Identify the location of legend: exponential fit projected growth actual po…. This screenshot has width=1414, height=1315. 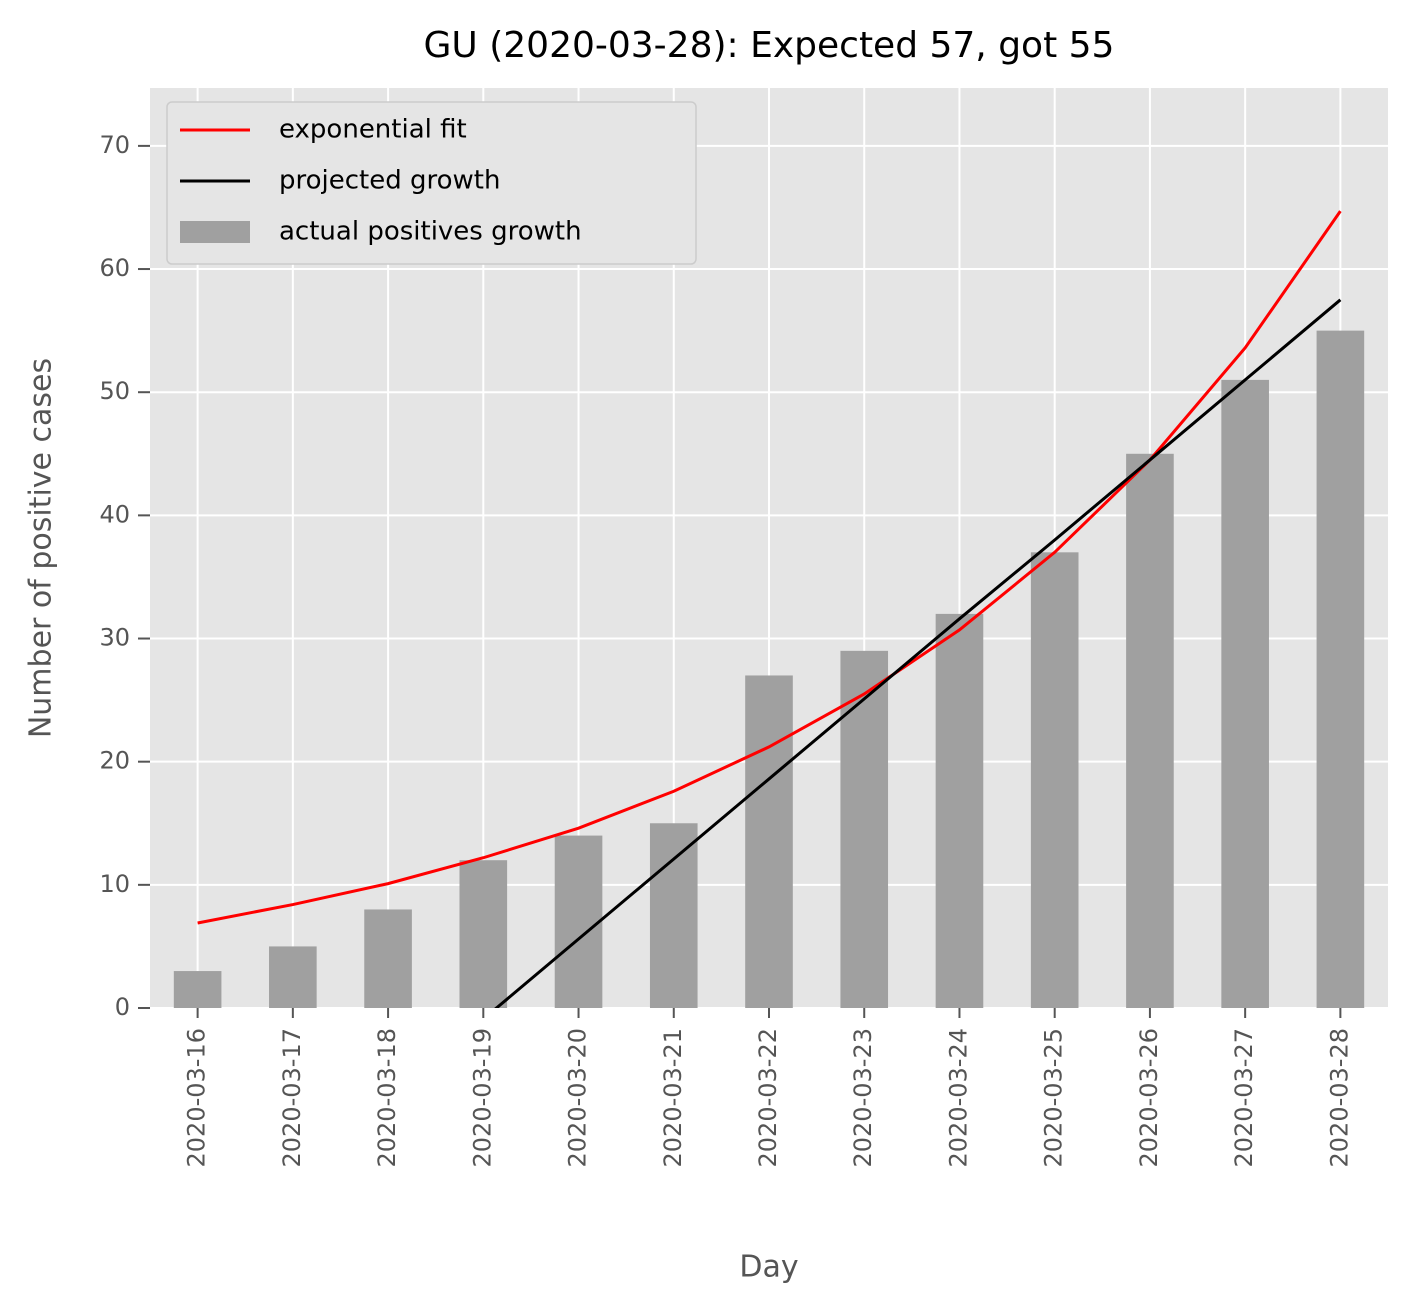
(431, 183).